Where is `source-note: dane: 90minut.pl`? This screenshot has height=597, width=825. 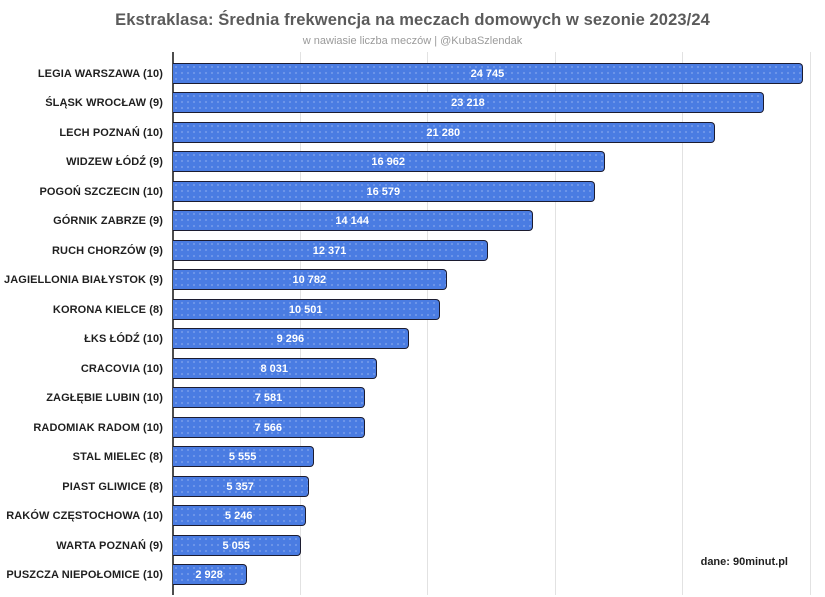 source-note: dane: 90minut.pl is located at coordinates (744, 562).